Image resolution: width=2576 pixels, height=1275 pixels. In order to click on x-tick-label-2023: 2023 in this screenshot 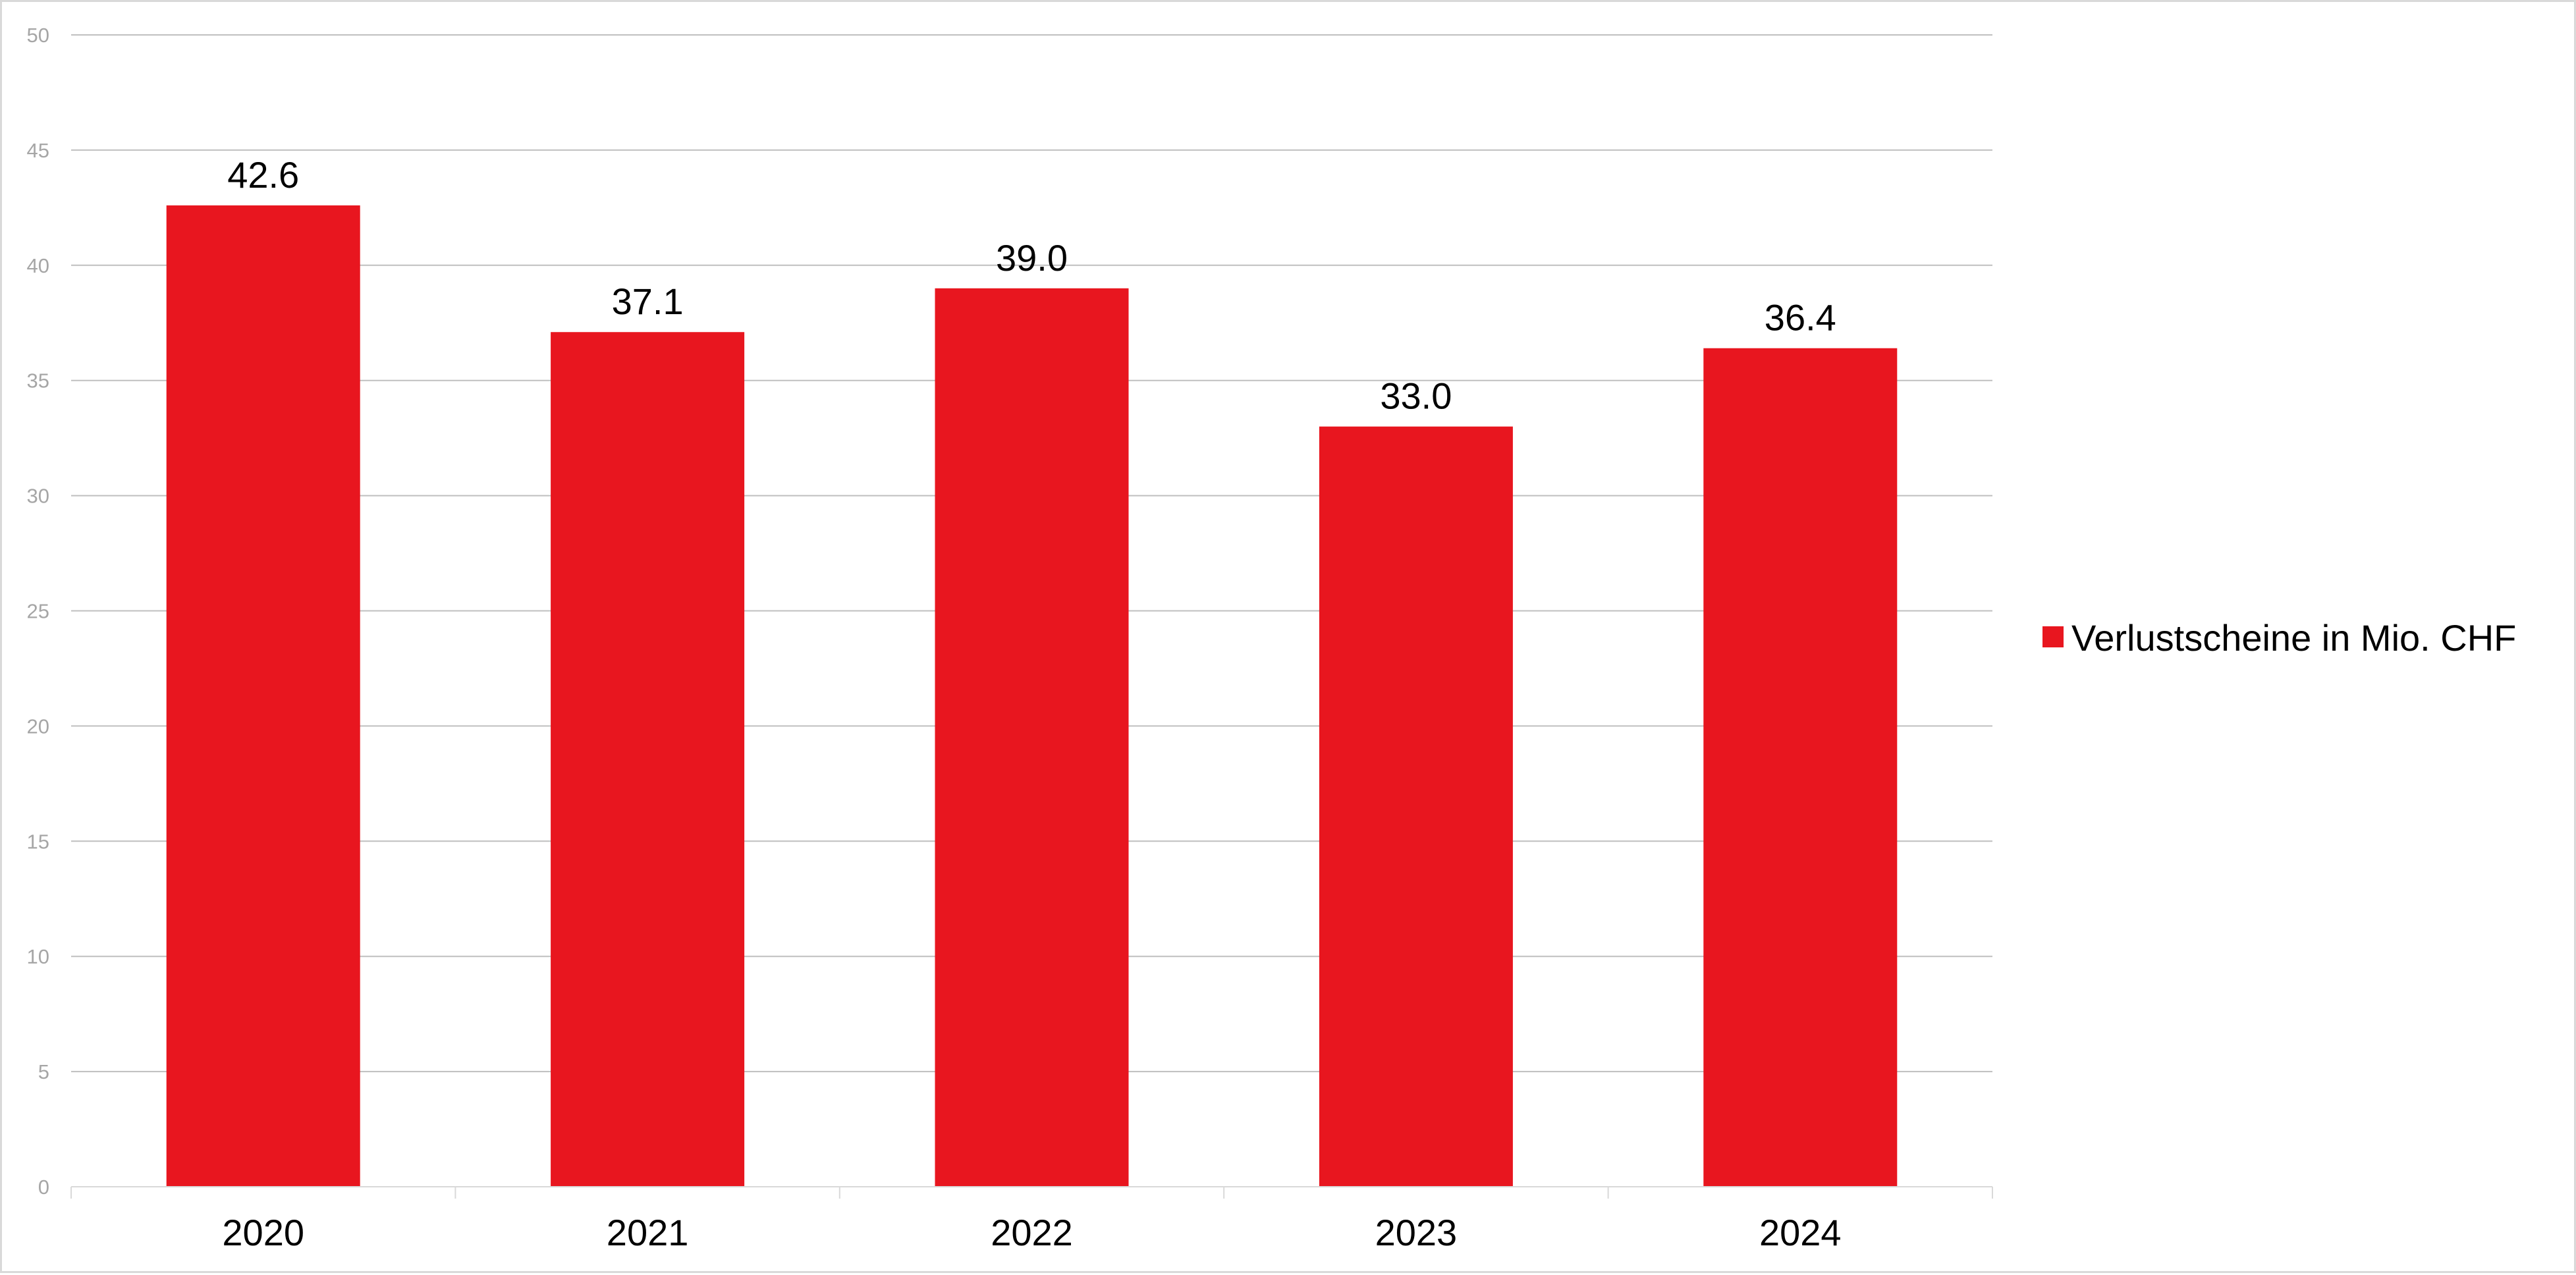, I will do `click(1416, 1232)`.